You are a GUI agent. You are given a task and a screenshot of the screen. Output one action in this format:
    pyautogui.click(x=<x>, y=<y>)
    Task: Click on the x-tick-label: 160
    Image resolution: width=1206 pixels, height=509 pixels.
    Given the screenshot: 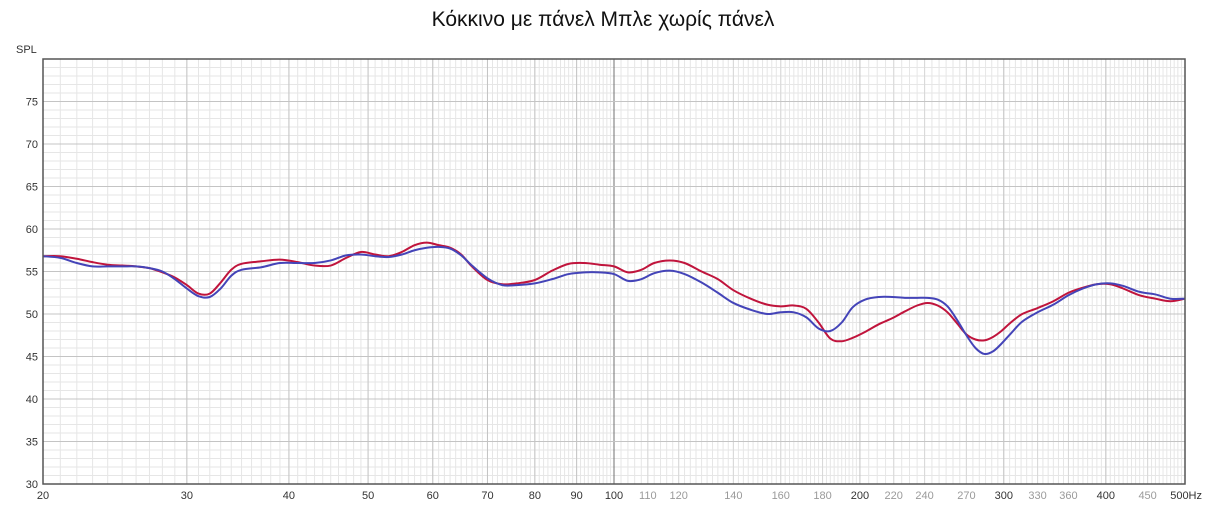 What is the action you would take?
    pyautogui.click(x=781, y=496)
    